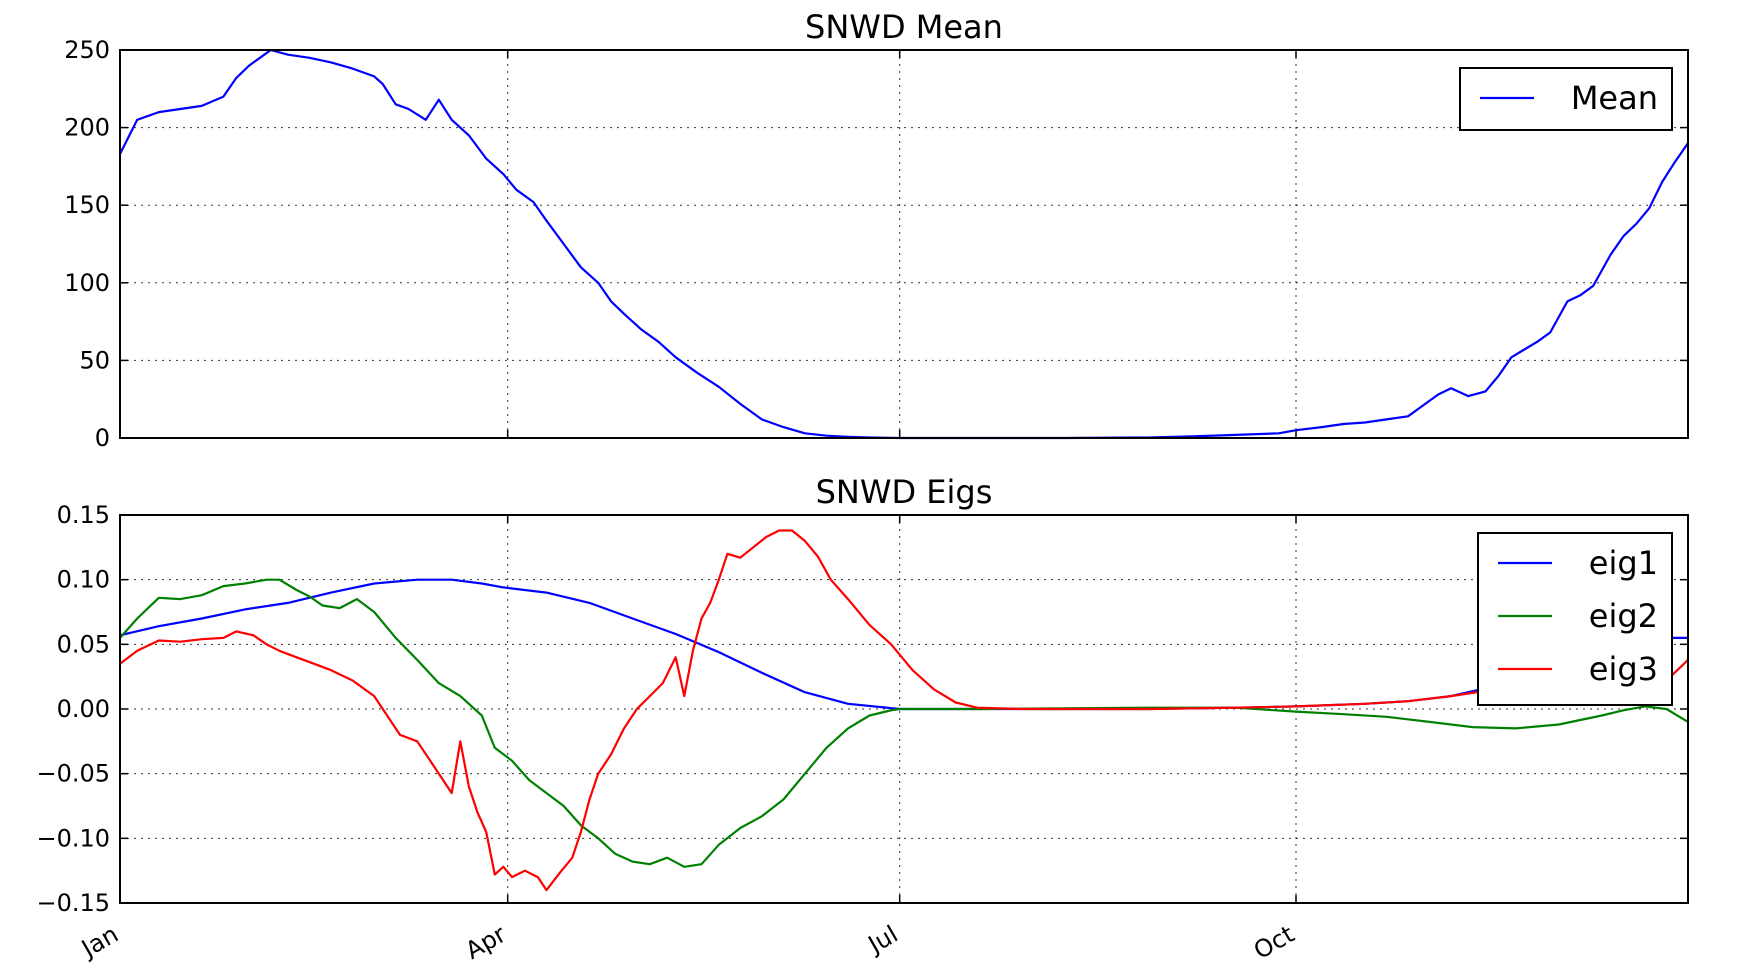 The height and width of the screenshot is (978, 1740). I want to click on y-tick-label: −0.15, so click(73, 903).